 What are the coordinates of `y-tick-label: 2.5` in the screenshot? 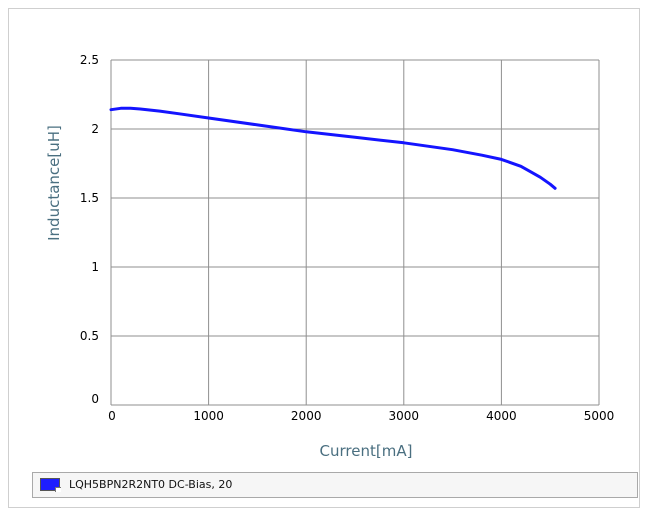 It's located at (89, 60).